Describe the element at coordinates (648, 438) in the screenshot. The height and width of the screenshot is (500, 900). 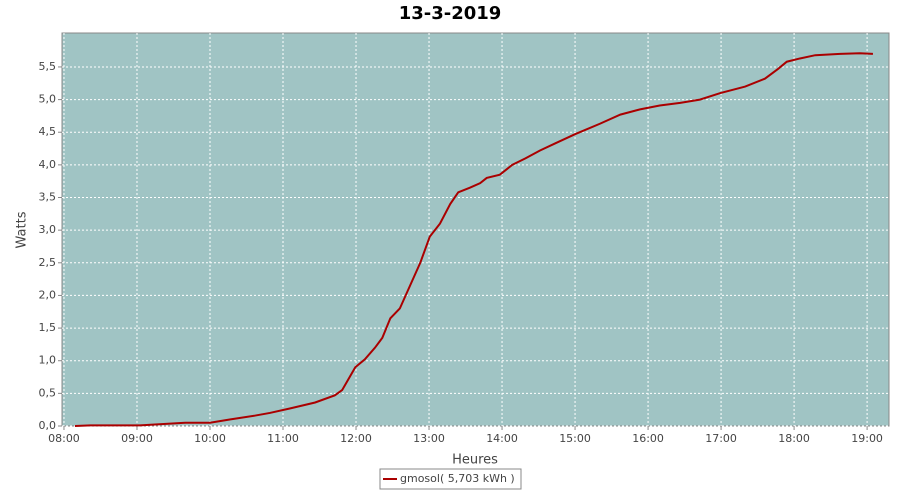
I see `x-tick-label: 16:00` at that location.